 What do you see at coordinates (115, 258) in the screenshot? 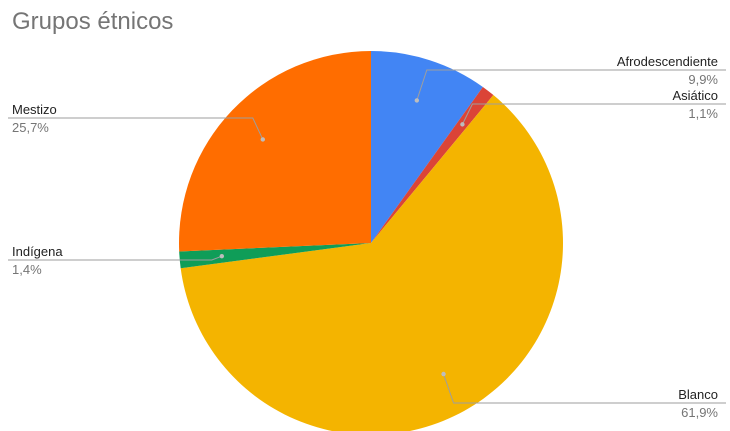
I see `leader-line-indigena` at bounding box center [115, 258].